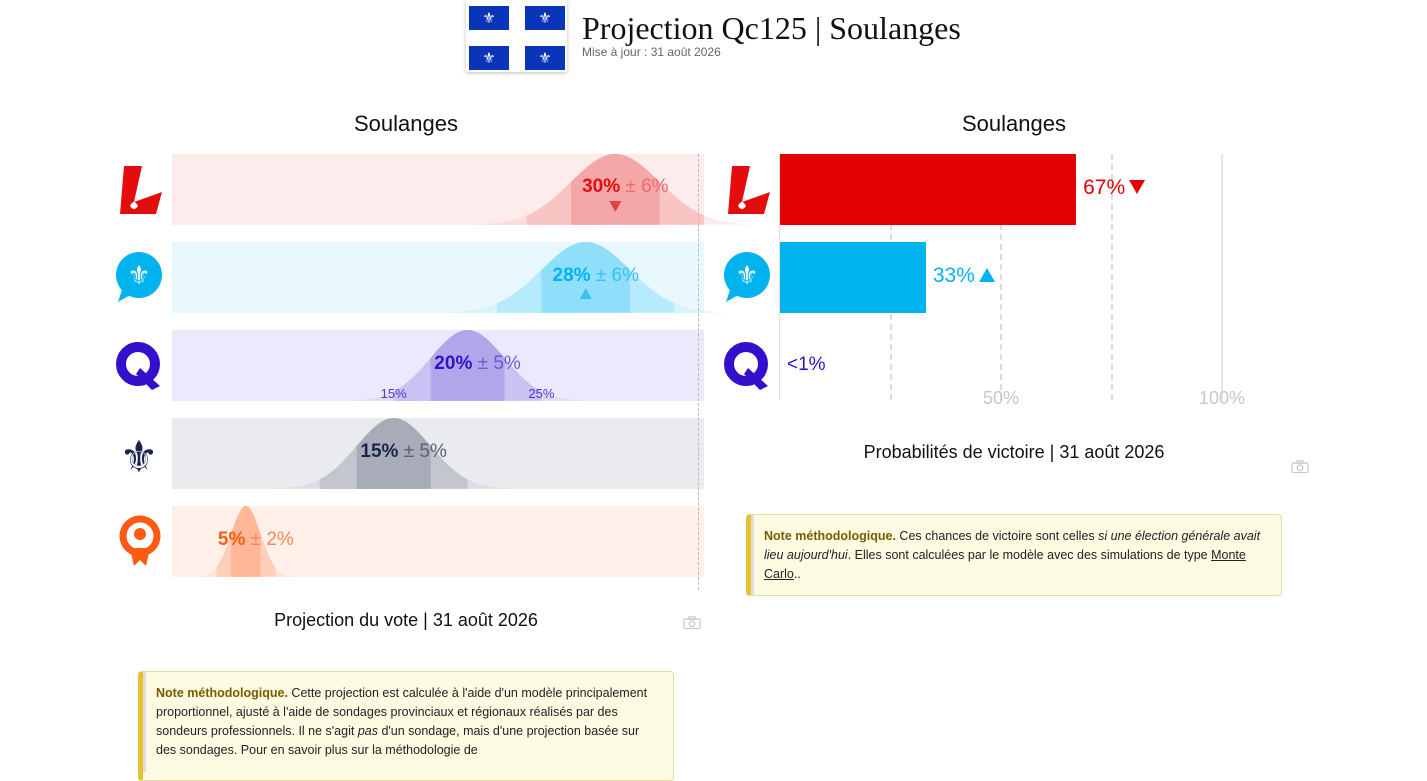  What do you see at coordinates (516, 36) in the screenshot?
I see `quebec-flag-icon: ⚜ ⚜ ⚜ ⚜` at bounding box center [516, 36].